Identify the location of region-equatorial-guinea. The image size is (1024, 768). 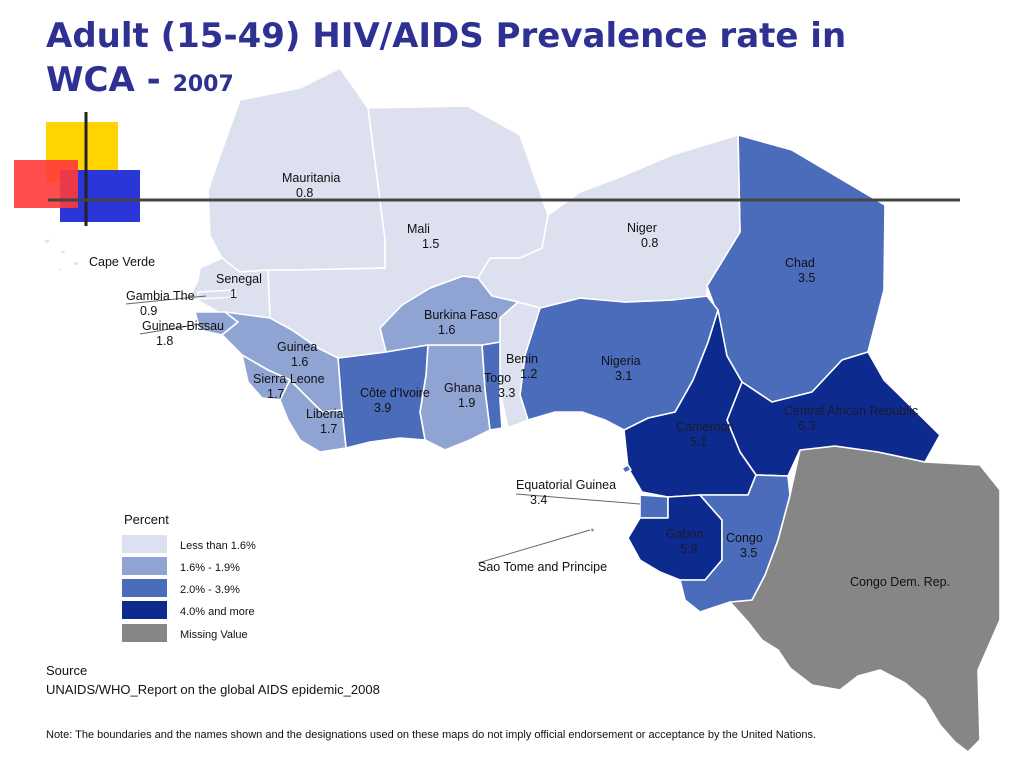
(654, 506).